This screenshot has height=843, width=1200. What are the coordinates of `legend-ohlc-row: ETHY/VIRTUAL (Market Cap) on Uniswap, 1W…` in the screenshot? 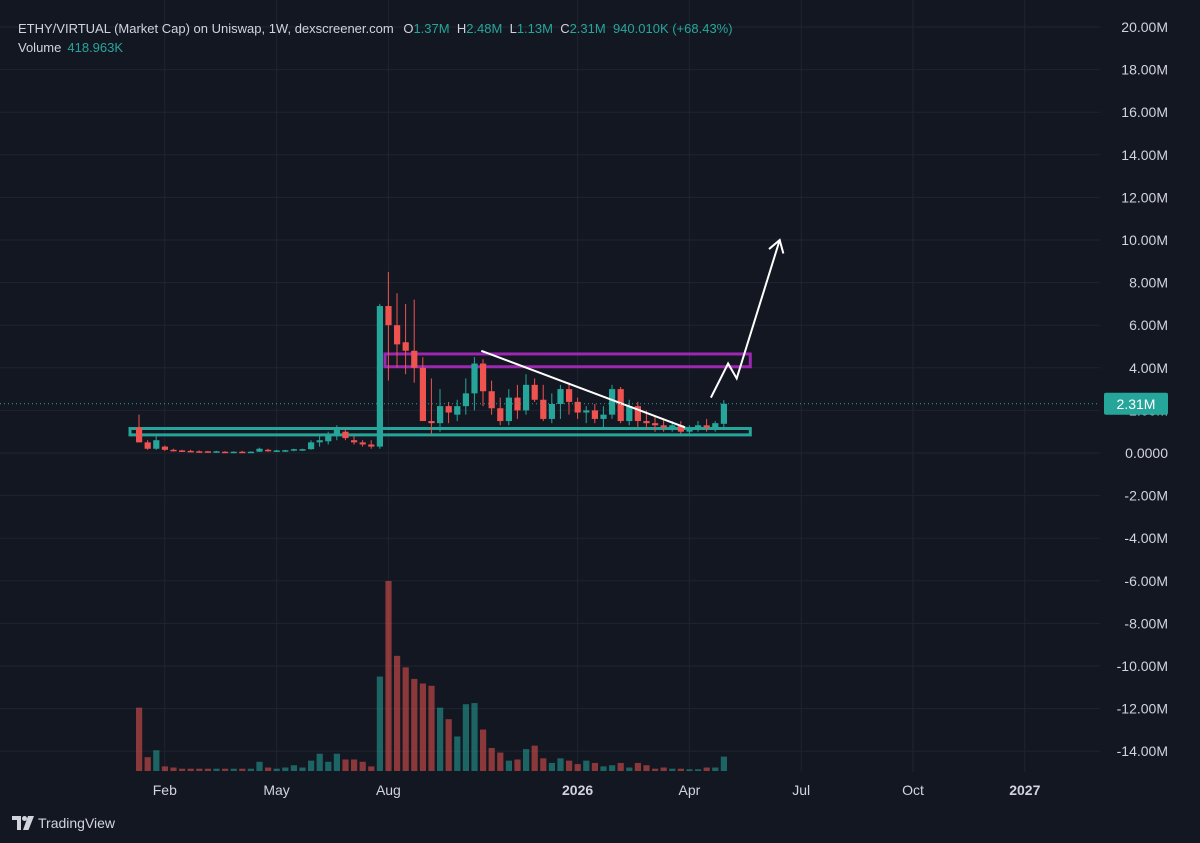 It's located at (375, 28).